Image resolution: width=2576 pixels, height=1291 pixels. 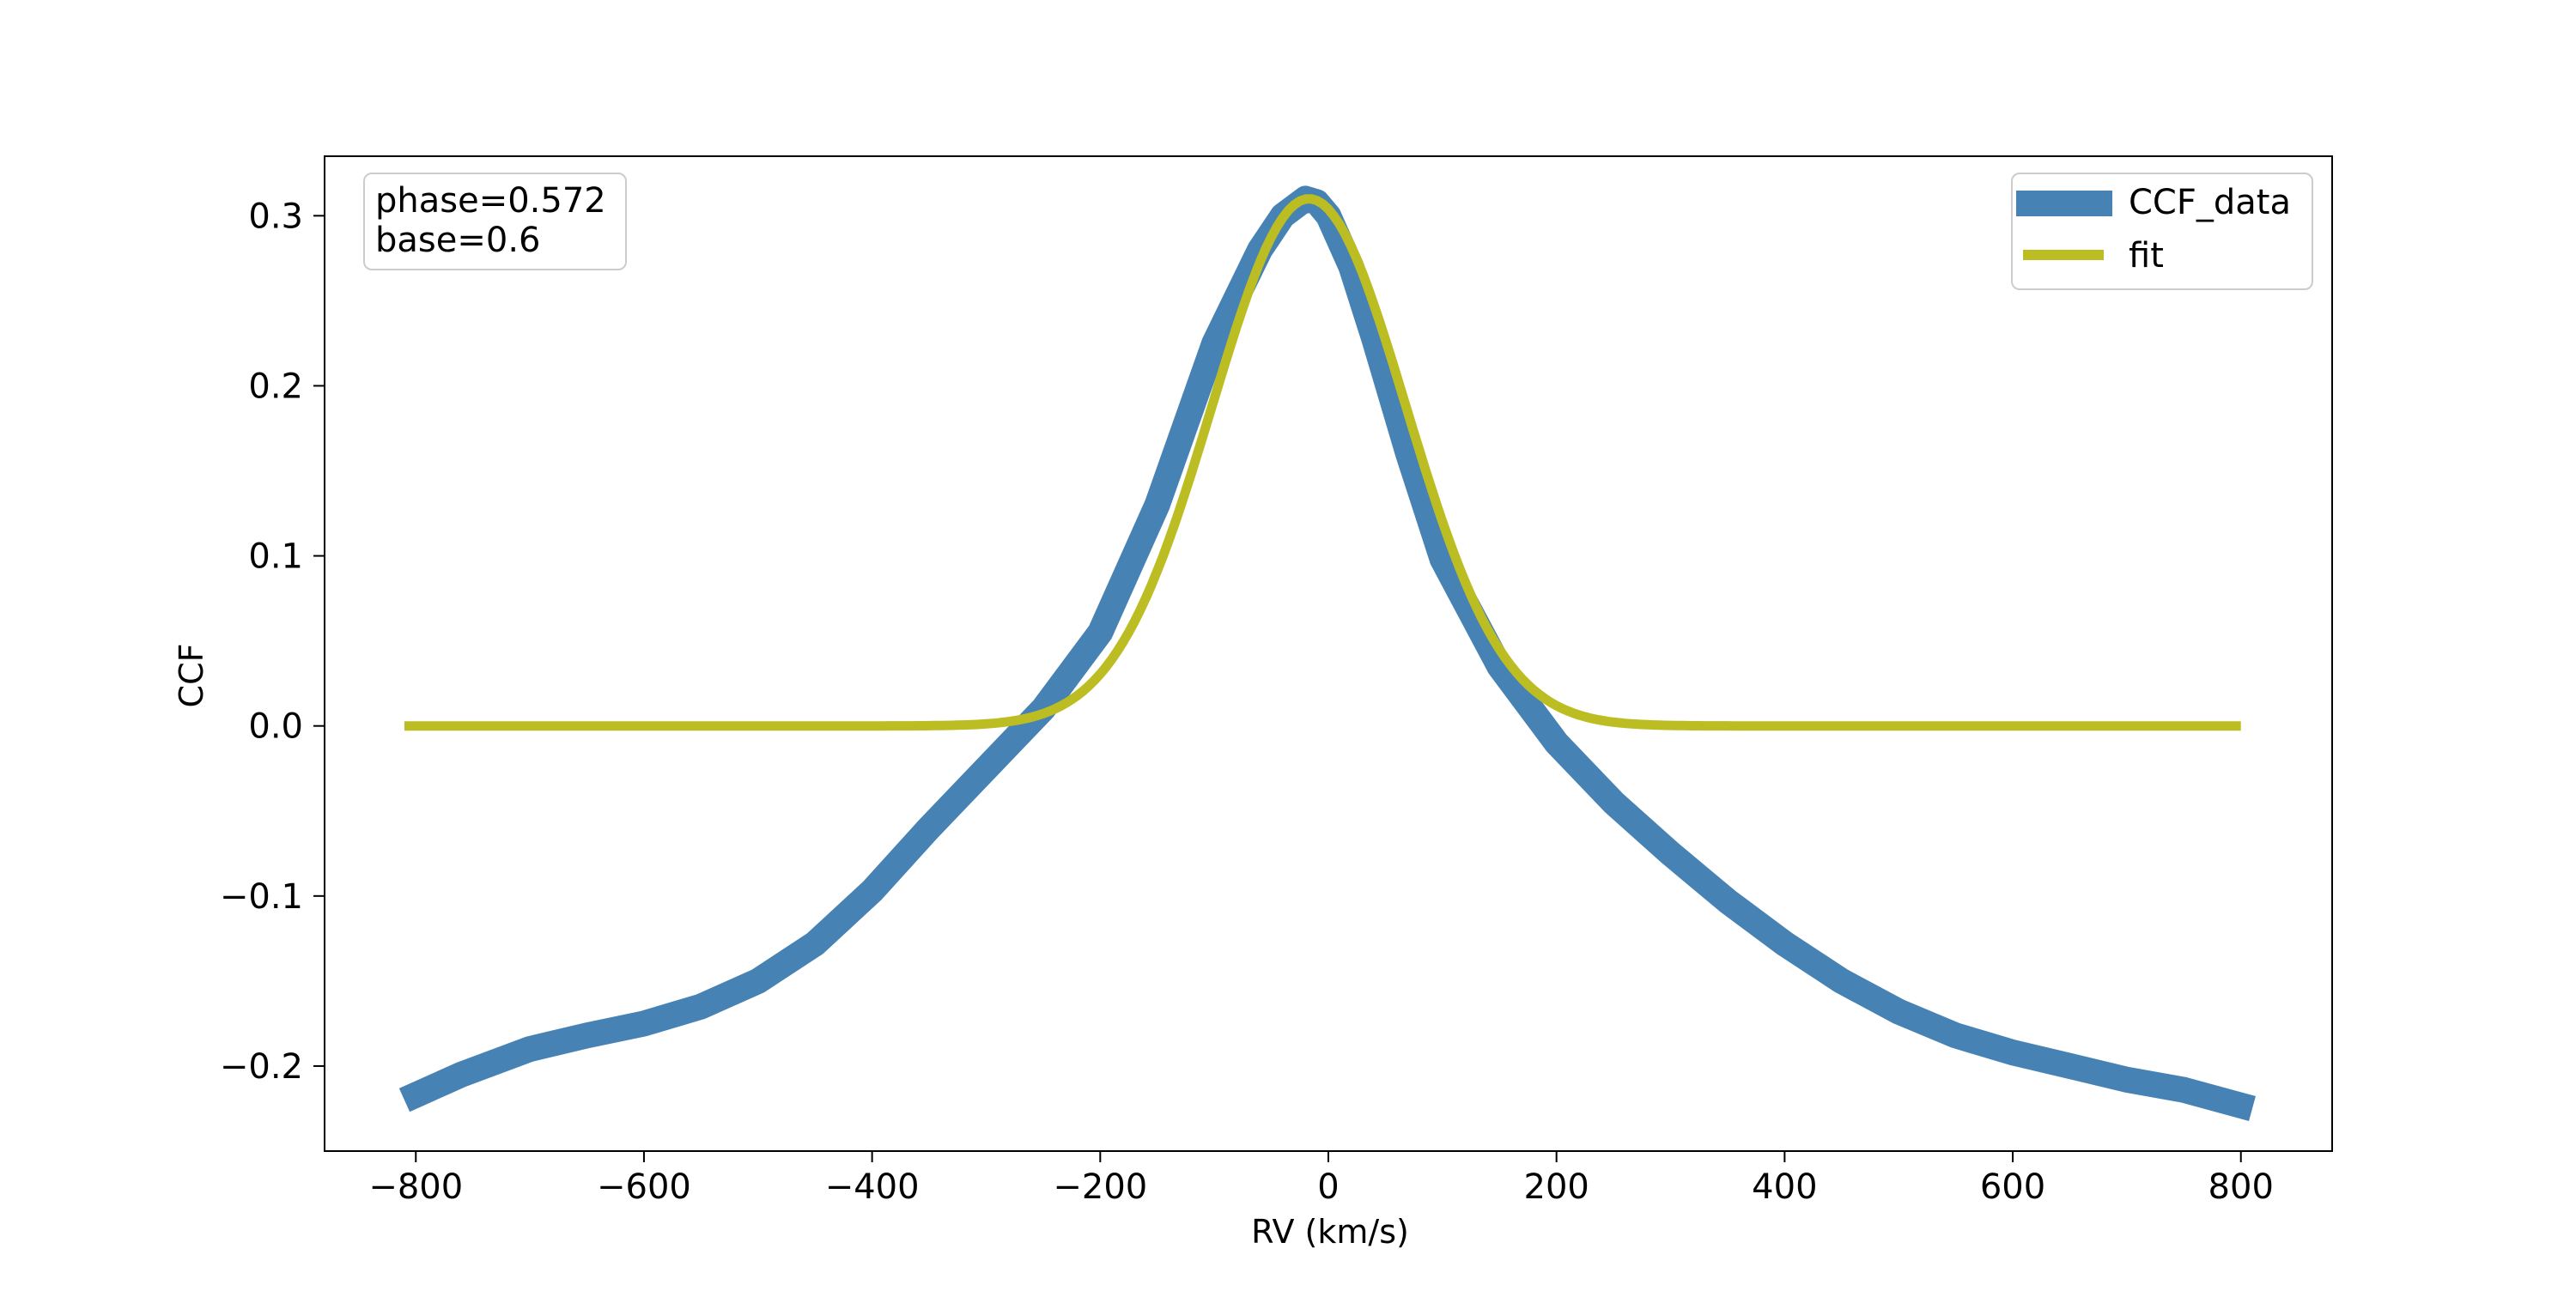 What do you see at coordinates (261, 897) in the screenshot?
I see `y-tick-label: −0.1` at bounding box center [261, 897].